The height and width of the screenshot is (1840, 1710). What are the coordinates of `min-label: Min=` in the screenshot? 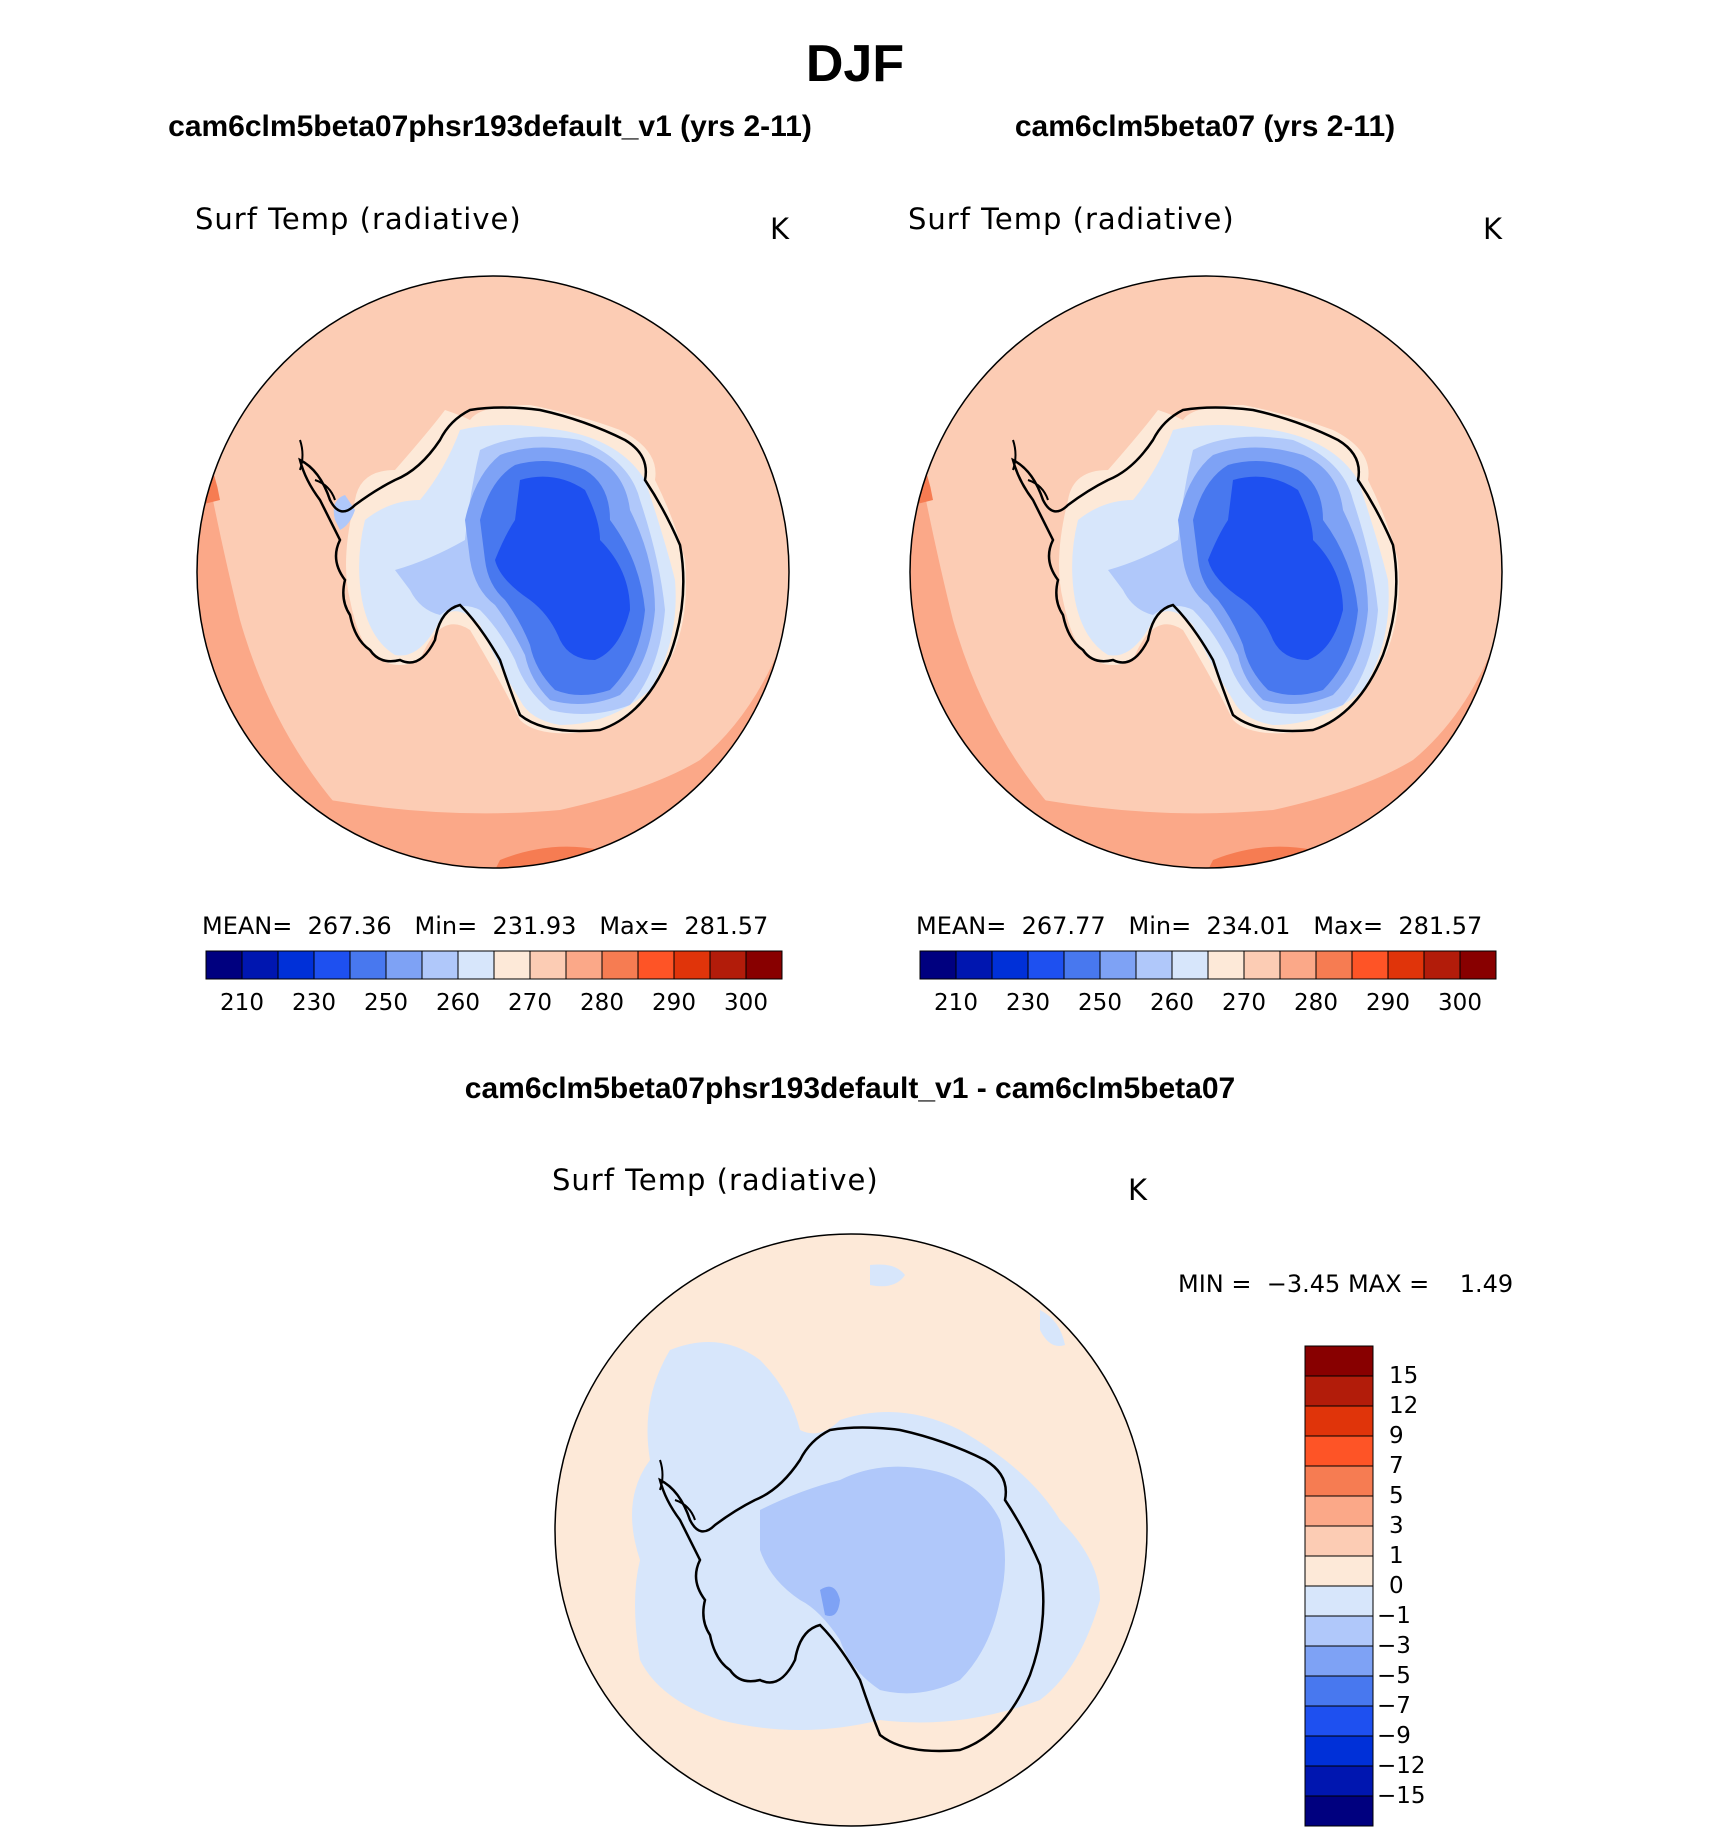 It's located at (446, 926).